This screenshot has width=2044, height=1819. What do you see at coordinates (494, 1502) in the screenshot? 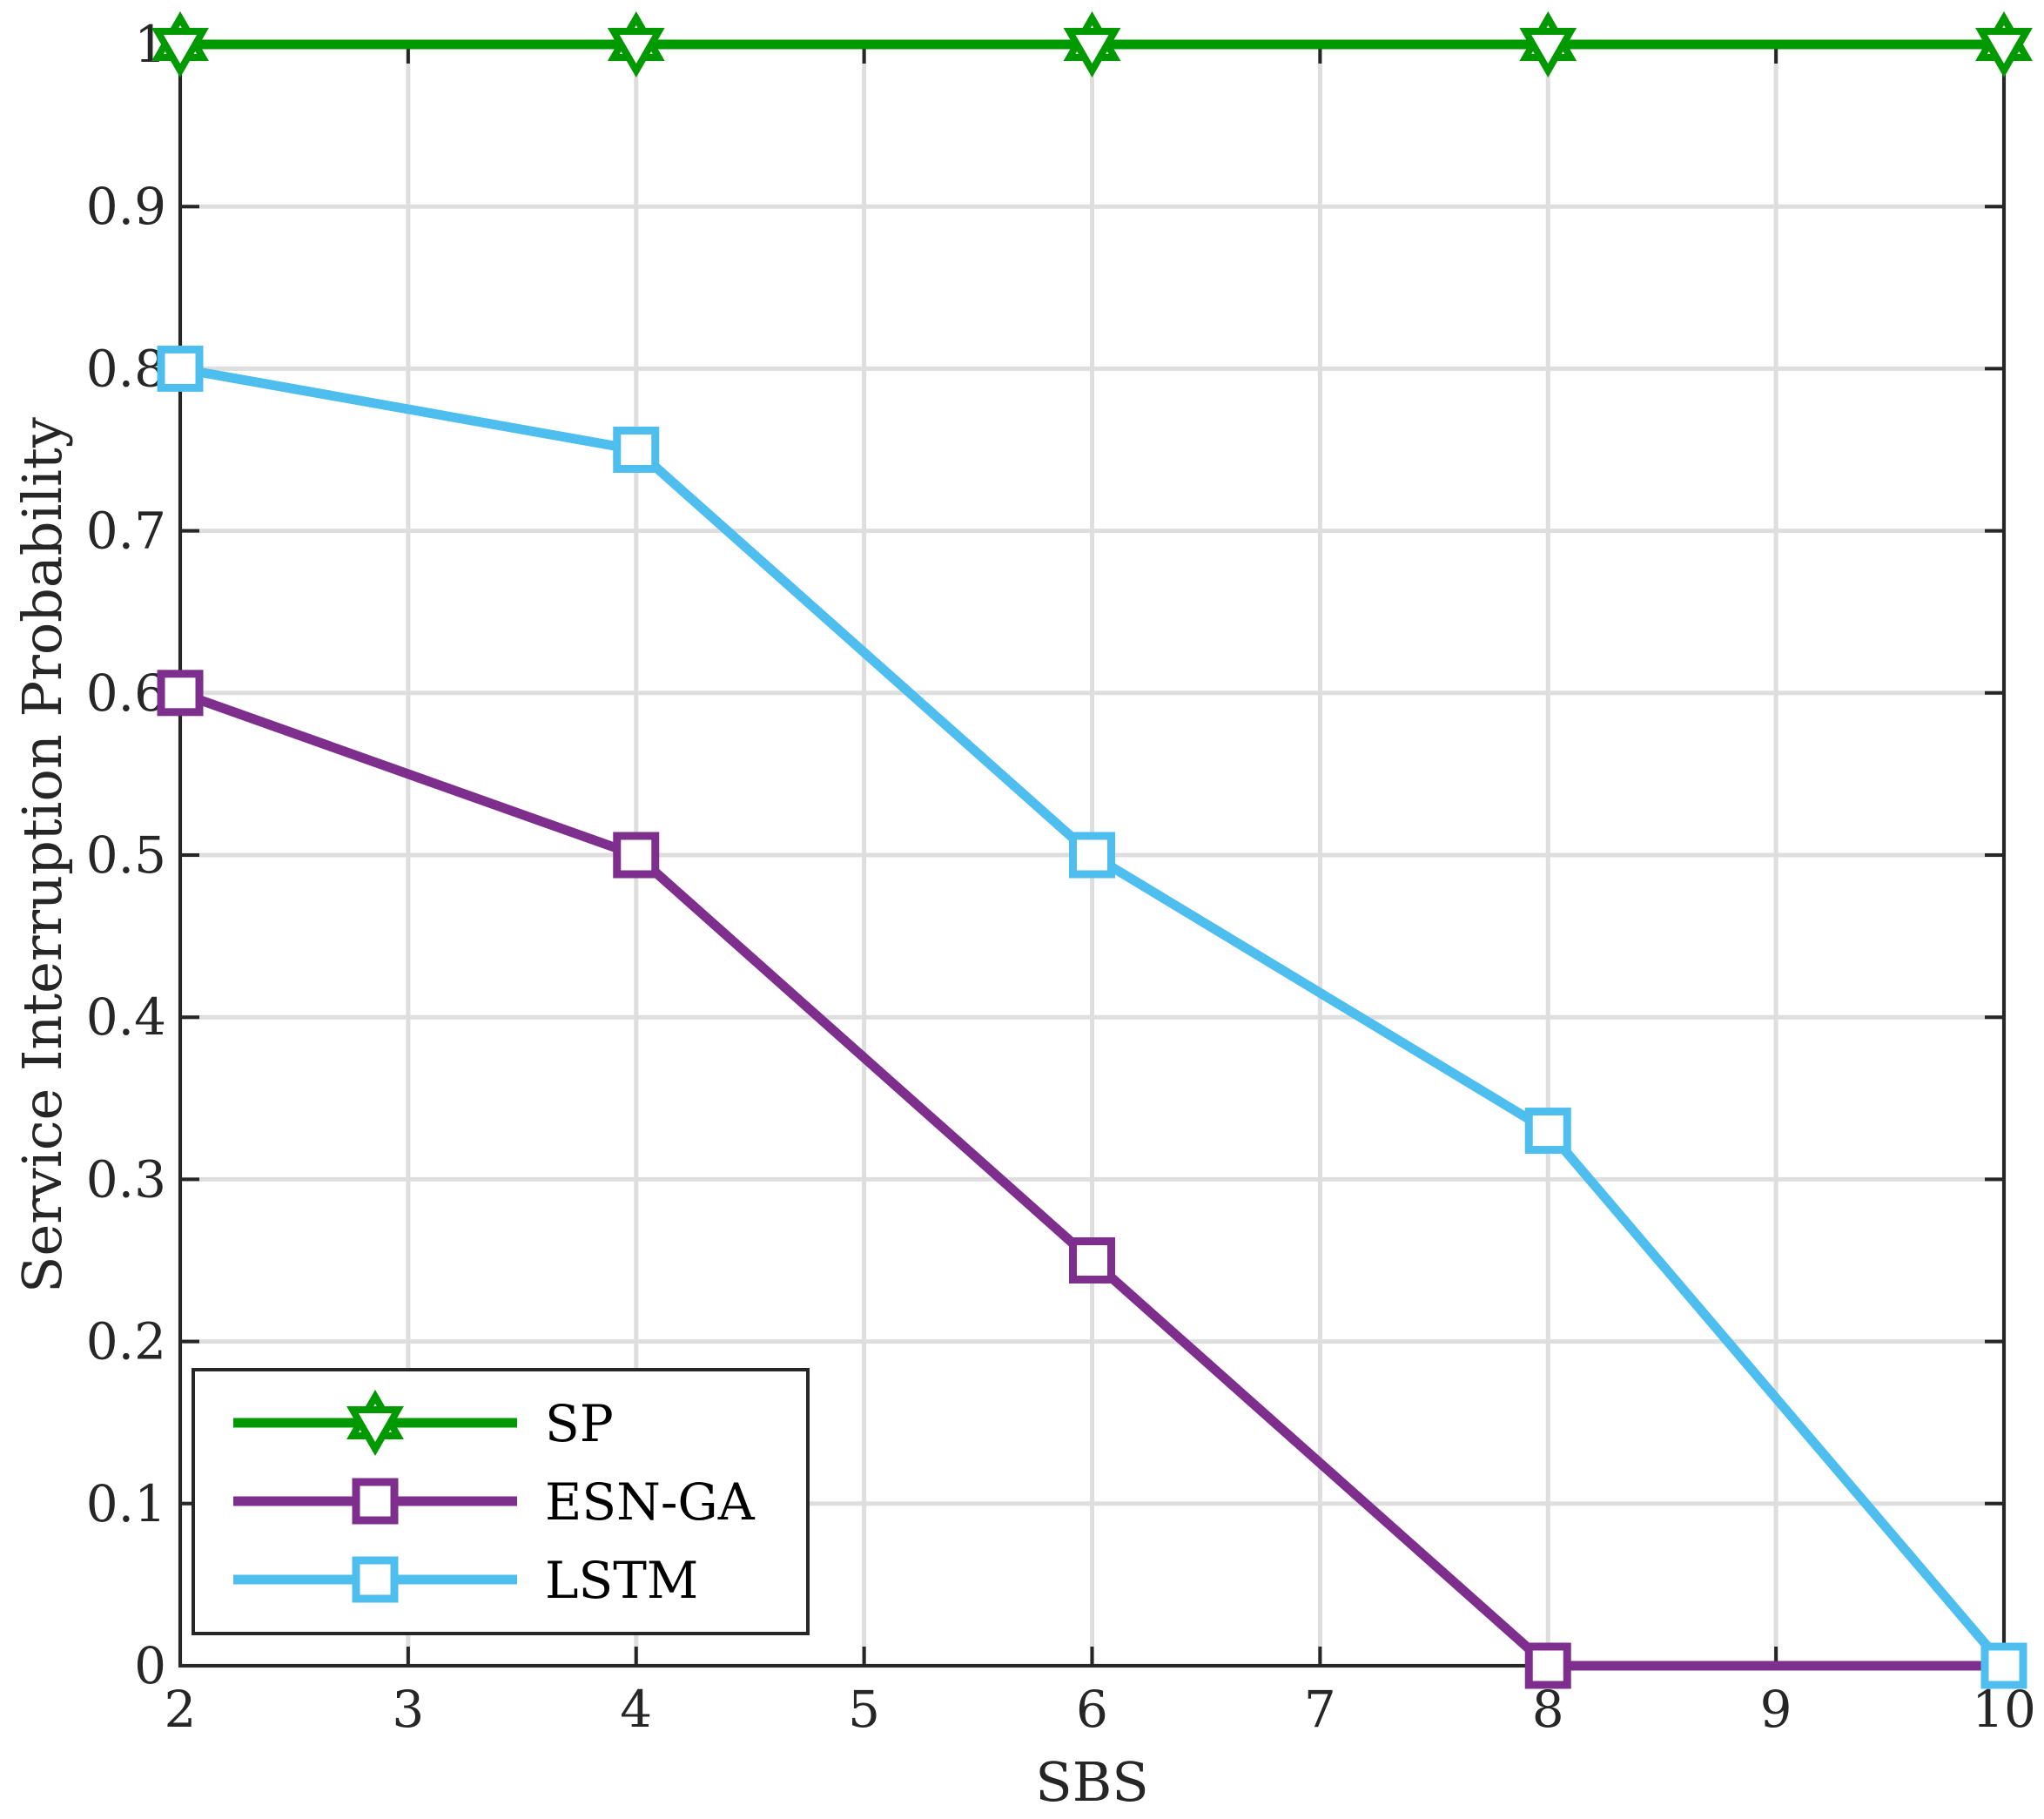
I see `legend-item: ESN-GA` at bounding box center [494, 1502].